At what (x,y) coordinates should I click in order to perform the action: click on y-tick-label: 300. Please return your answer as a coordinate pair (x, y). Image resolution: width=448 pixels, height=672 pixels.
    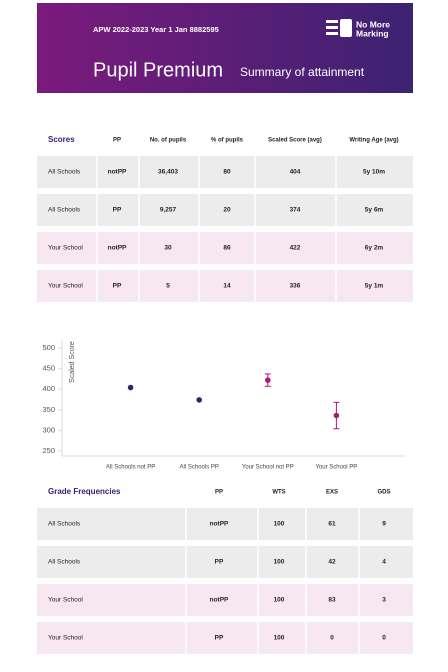
    Looking at the image, I should click on (48, 429).